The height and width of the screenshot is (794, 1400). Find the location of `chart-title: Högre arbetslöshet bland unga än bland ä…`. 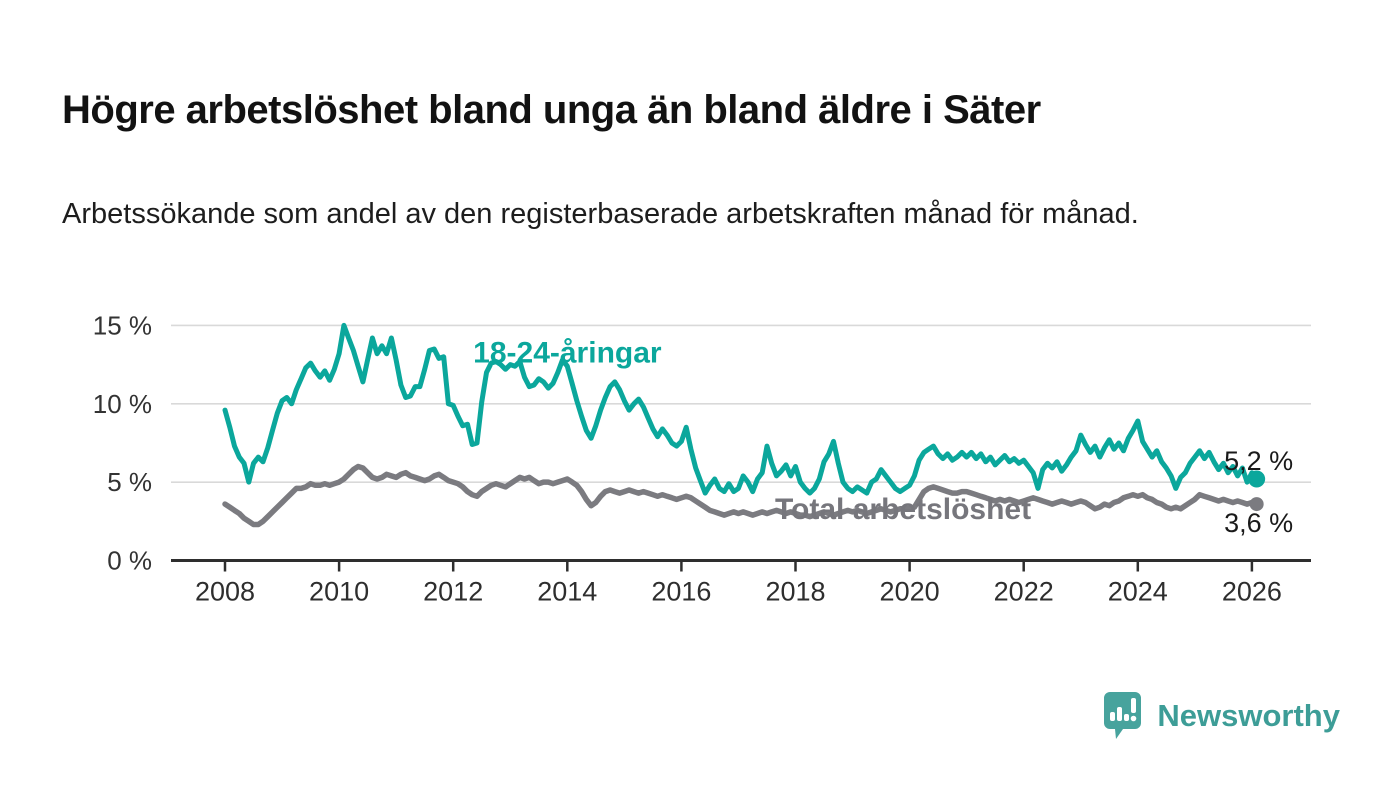

chart-title: Högre arbetslöshet bland unga än bland ä… is located at coordinates (551, 109).